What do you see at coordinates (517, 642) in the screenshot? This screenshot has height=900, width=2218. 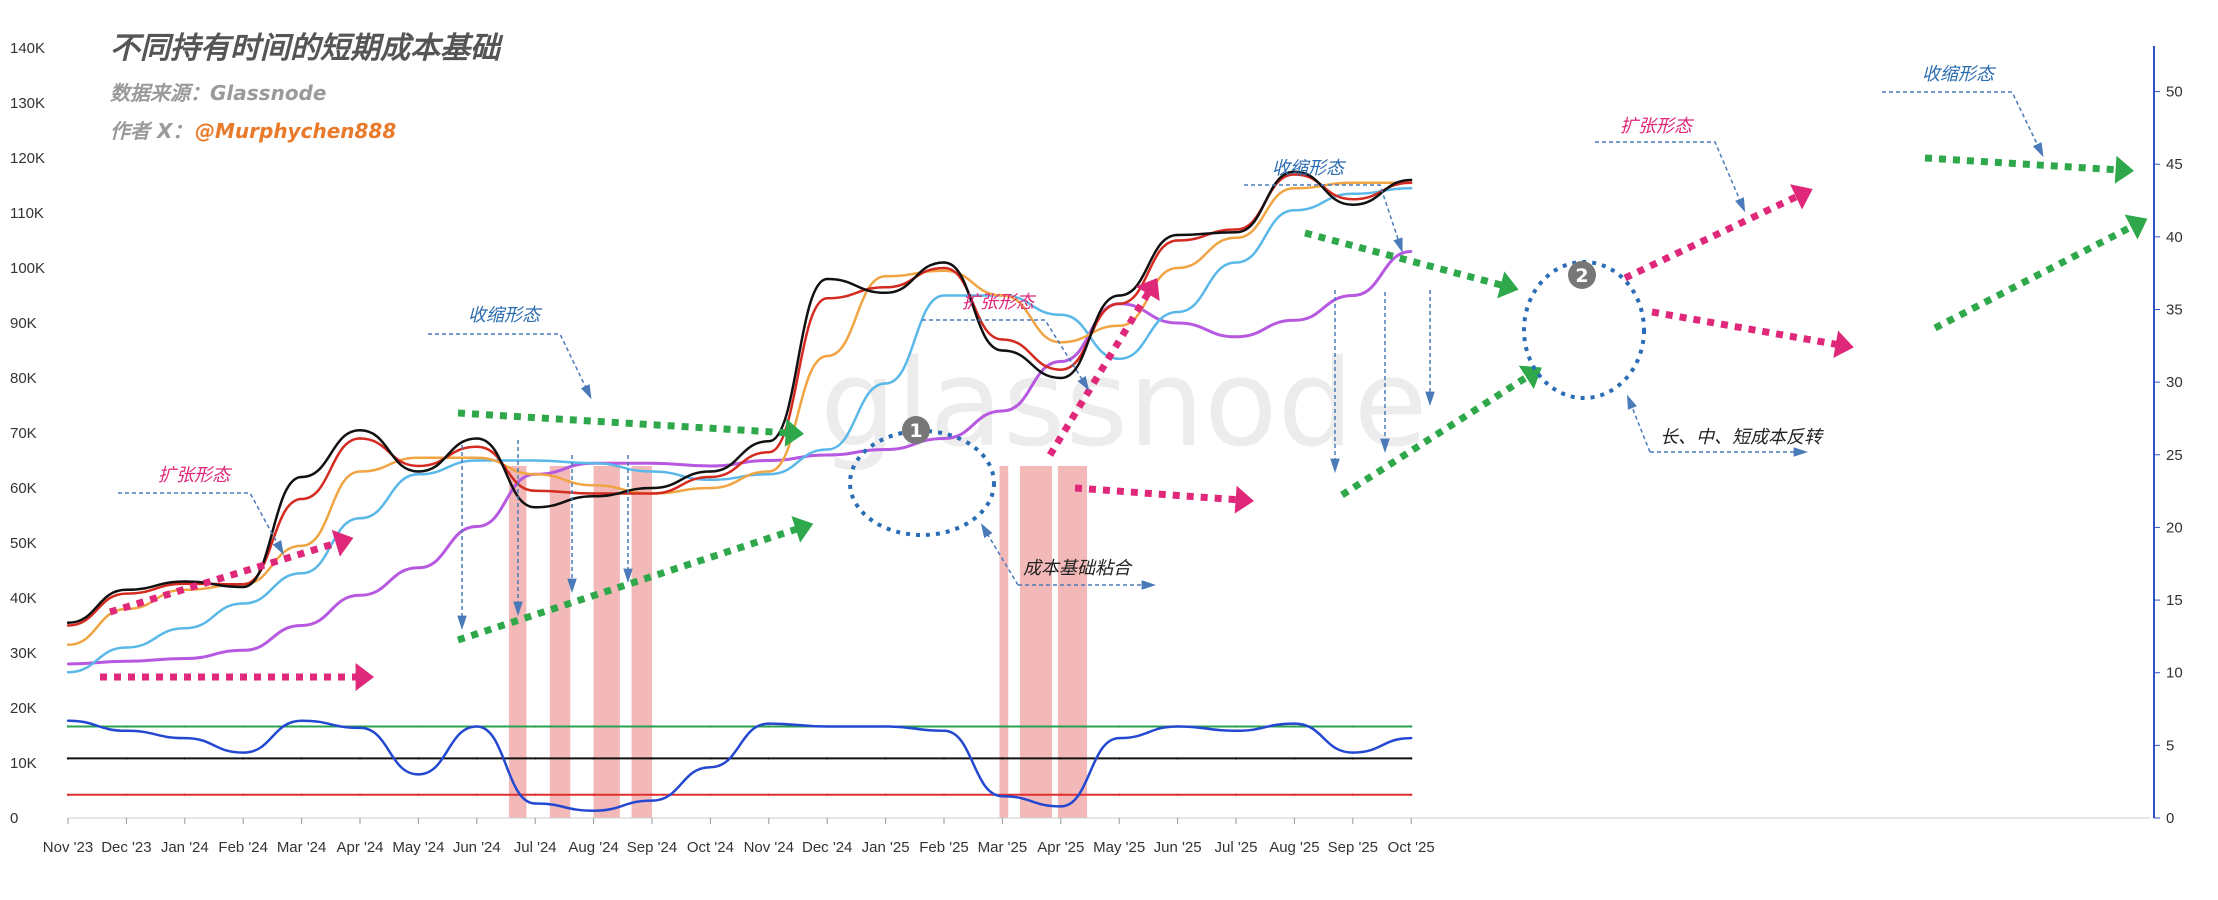 I see `shaded-range` at bounding box center [517, 642].